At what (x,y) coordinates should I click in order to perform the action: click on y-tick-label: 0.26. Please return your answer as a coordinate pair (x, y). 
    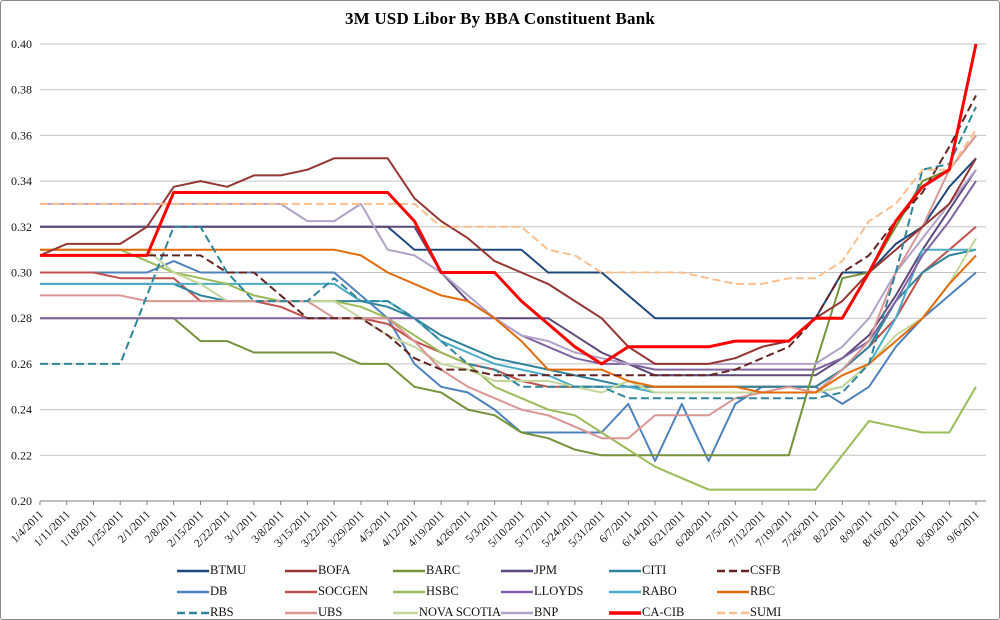
    Looking at the image, I should click on (21, 364).